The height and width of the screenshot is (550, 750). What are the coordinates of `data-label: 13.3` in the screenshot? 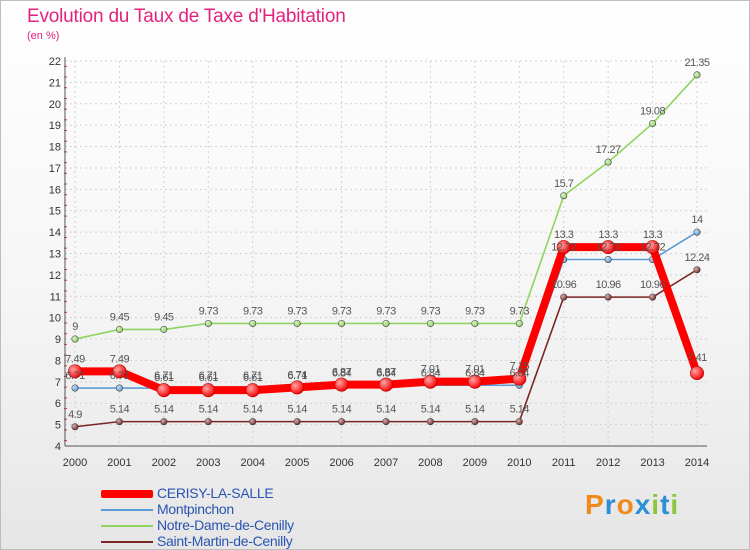 It's located at (608, 235).